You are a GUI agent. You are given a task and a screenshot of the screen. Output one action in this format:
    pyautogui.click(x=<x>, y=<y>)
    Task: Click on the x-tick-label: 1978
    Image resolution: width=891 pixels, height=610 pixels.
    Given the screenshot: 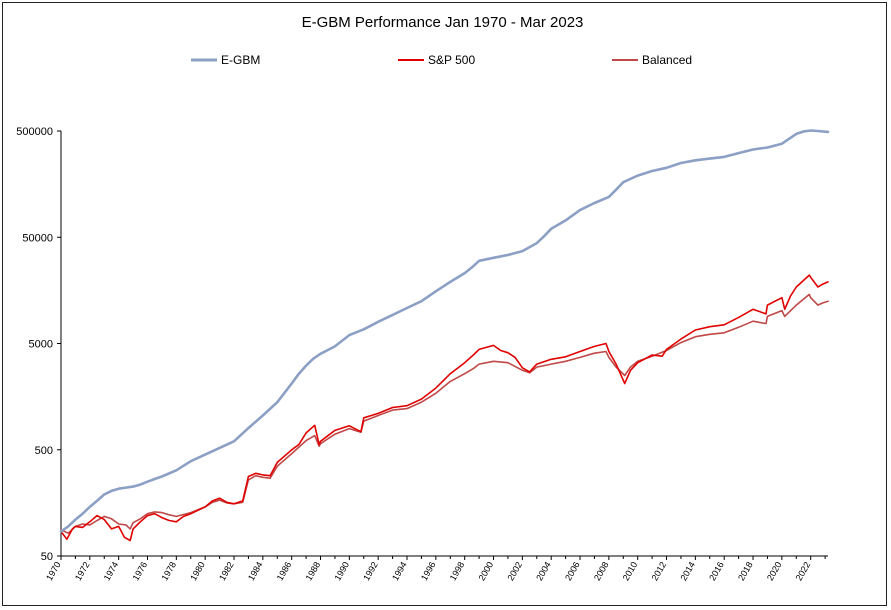 What is the action you would take?
    pyautogui.click(x=168, y=571)
    